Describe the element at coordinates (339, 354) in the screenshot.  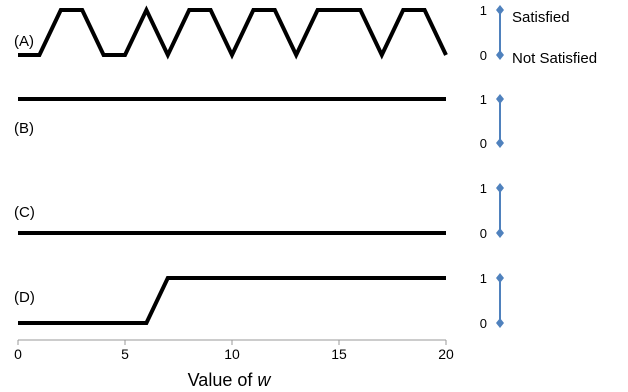
I see `x-tick-label: 15` at that location.